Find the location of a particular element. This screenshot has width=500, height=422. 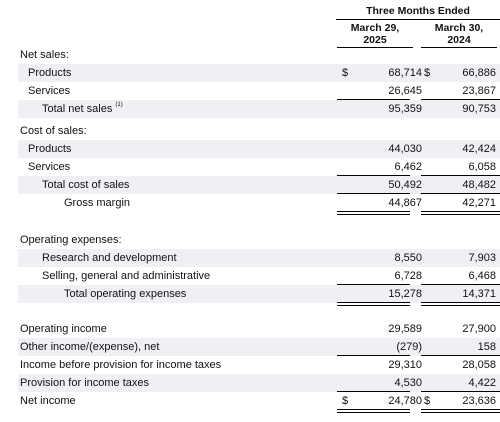

value-2025: 6,728 is located at coordinates (408, 276).